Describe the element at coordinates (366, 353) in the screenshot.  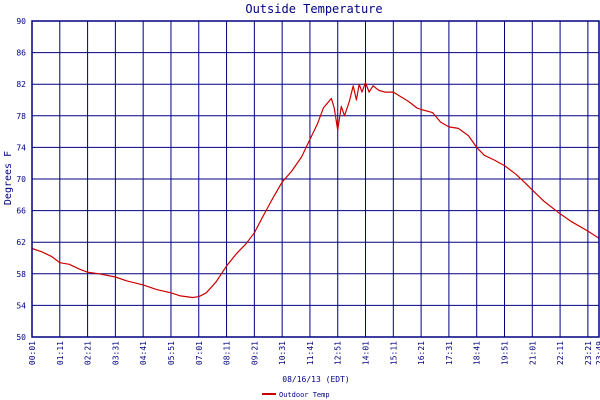
I see `x-tick-label: 14:01` at that location.